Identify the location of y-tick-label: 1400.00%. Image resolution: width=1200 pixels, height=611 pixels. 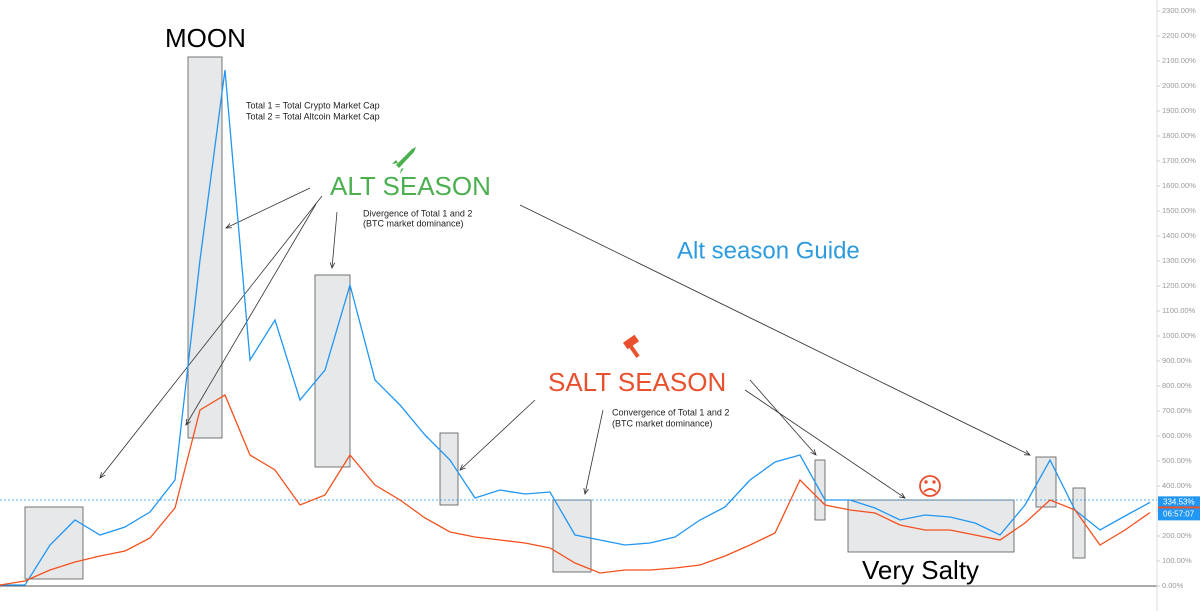
(1179, 235).